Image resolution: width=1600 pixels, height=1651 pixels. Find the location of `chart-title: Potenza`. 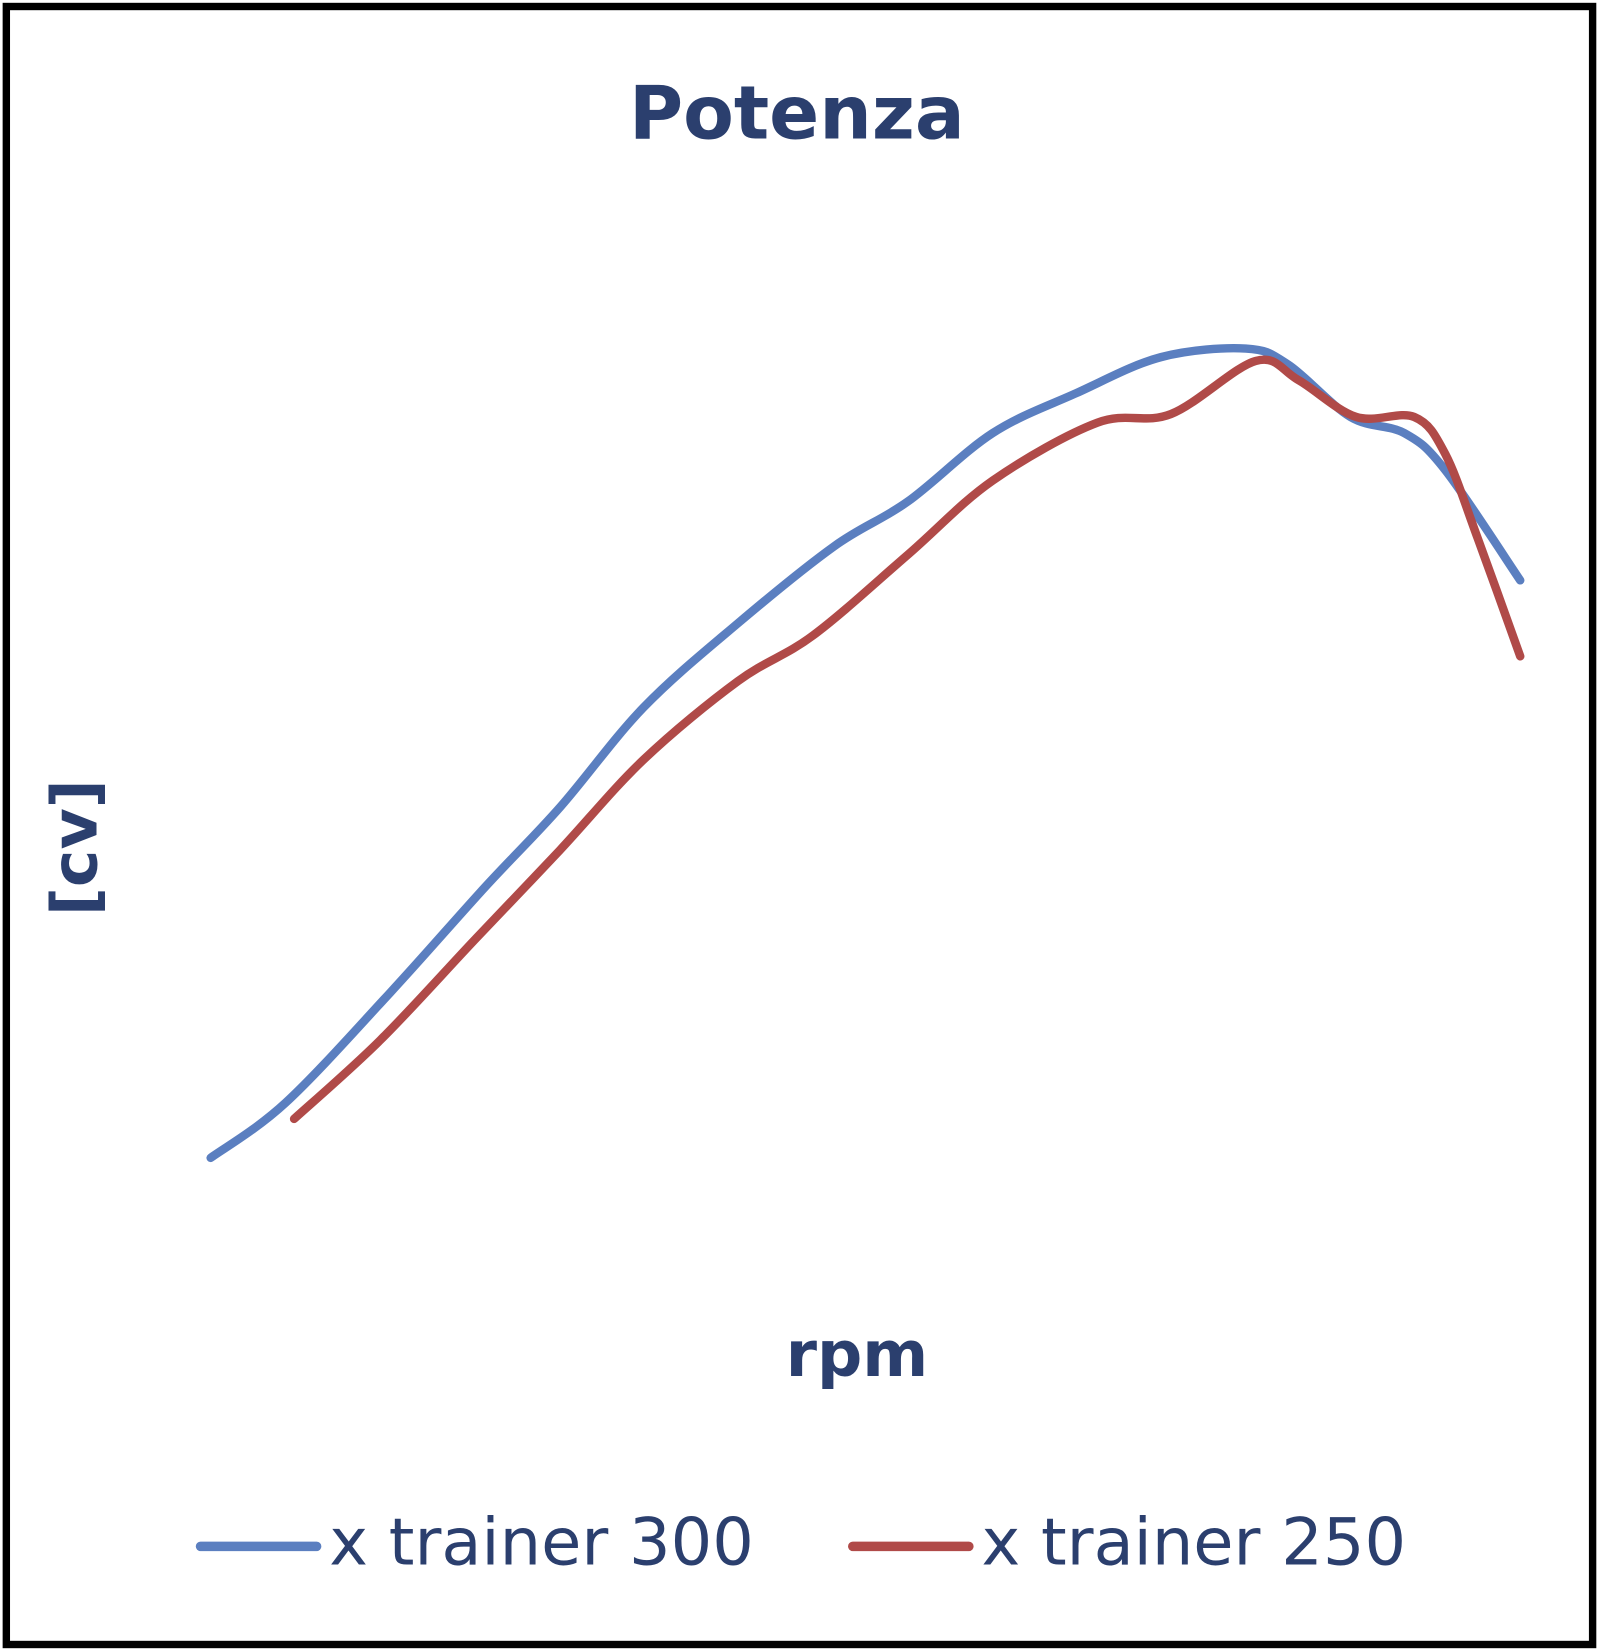

chart-title: Potenza is located at coordinates (797, 113).